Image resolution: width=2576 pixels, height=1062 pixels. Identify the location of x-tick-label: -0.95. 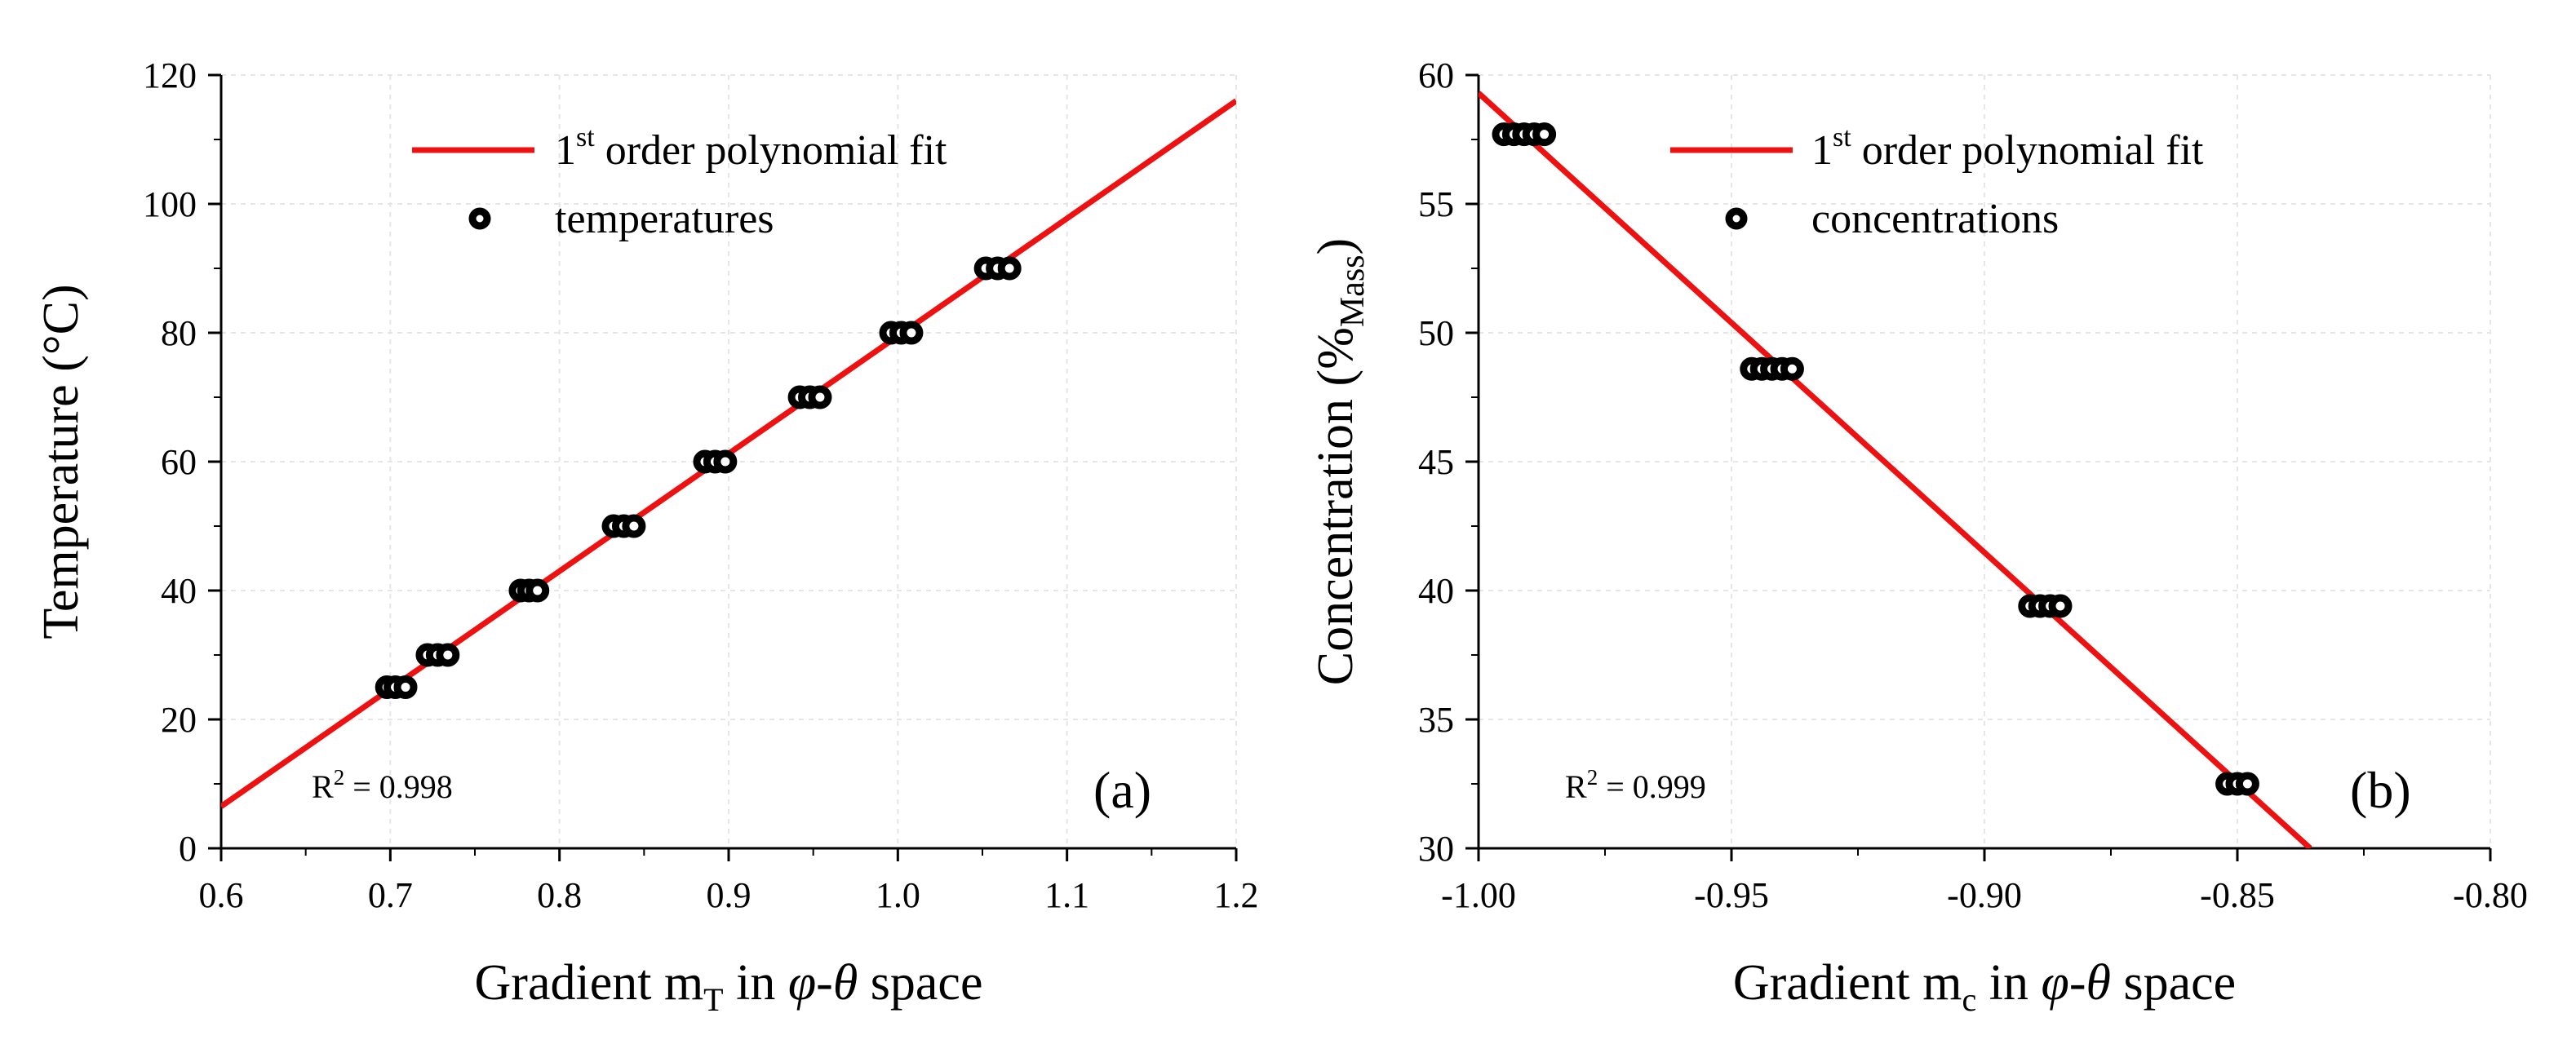
(1732, 895).